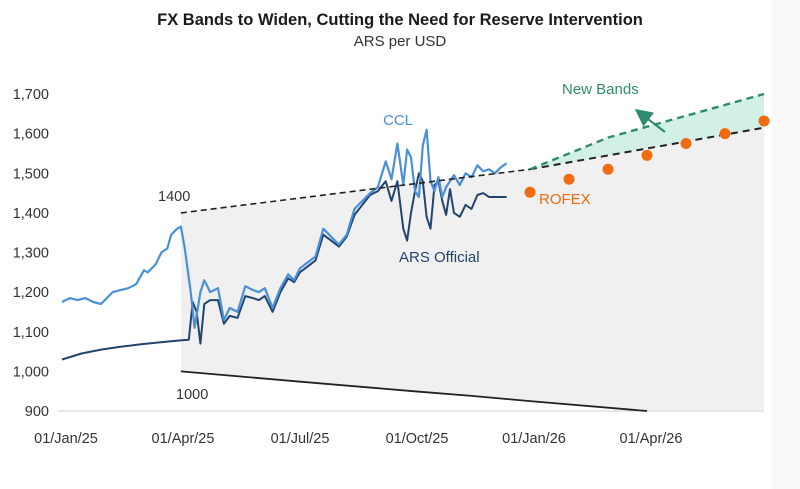  I want to click on x-tick-label: 01/Jan/25, so click(66, 439).